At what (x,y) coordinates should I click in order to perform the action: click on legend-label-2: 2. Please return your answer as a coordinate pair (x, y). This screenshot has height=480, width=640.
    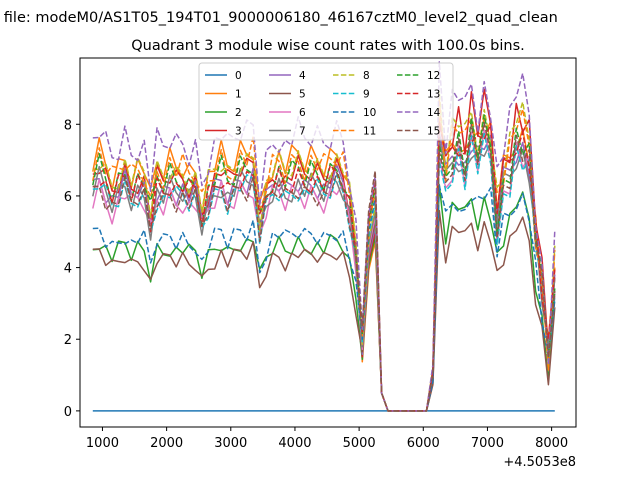
    Looking at the image, I should click on (238, 113).